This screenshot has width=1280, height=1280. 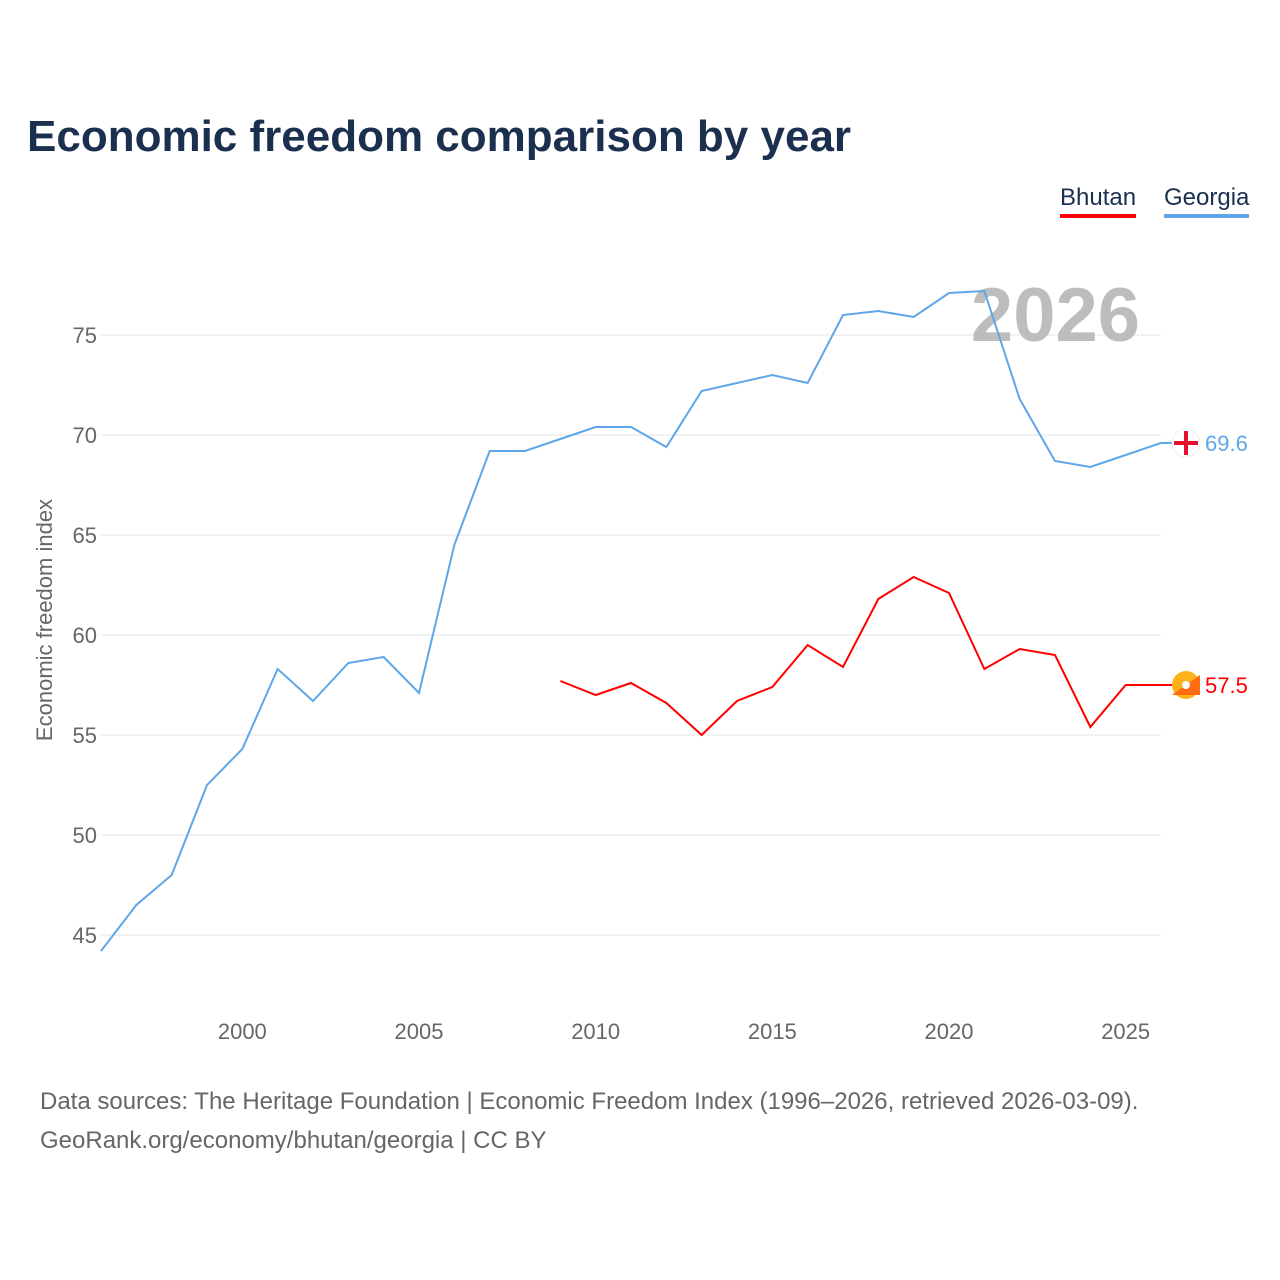 I want to click on y-tick-label: 75, so click(x=85, y=335).